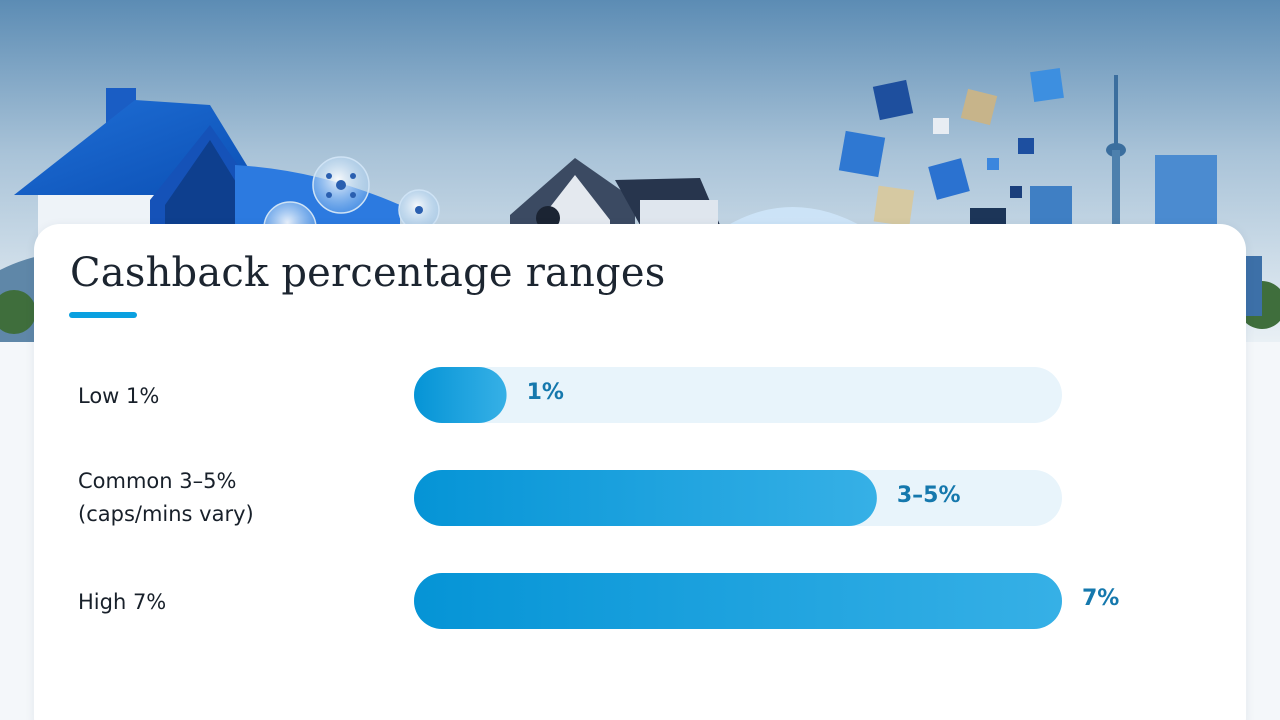 The width and height of the screenshot is (1280, 720). What do you see at coordinates (545, 392) in the screenshot?
I see `data-label: 1%` at bounding box center [545, 392].